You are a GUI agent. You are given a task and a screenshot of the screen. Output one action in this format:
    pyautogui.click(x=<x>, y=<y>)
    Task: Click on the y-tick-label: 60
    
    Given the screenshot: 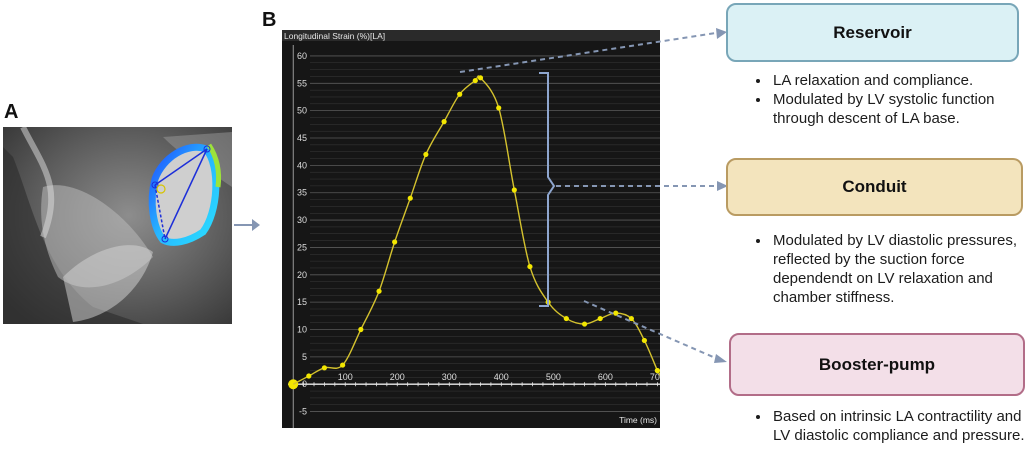 What is the action you would take?
    pyautogui.click(x=302, y=56)
    